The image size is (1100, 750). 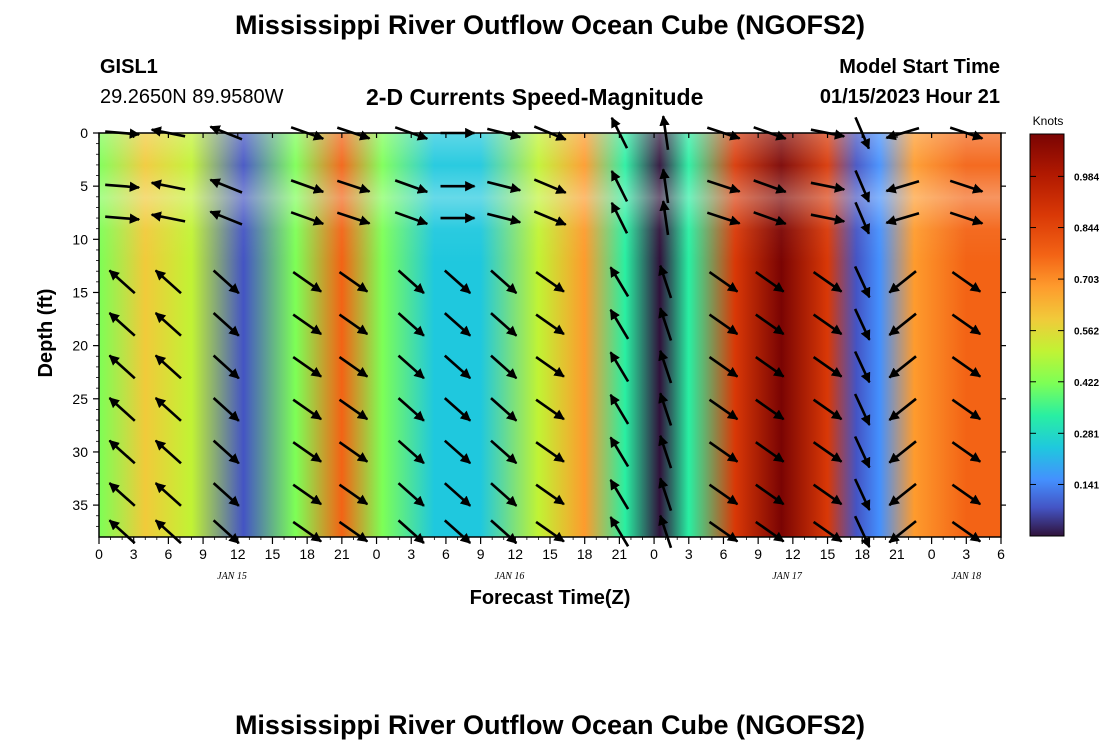 What do you see at coordinates (232, 576) in the screenshot?
I see `date-label: JAN 15` at bounding box center [232, 576].